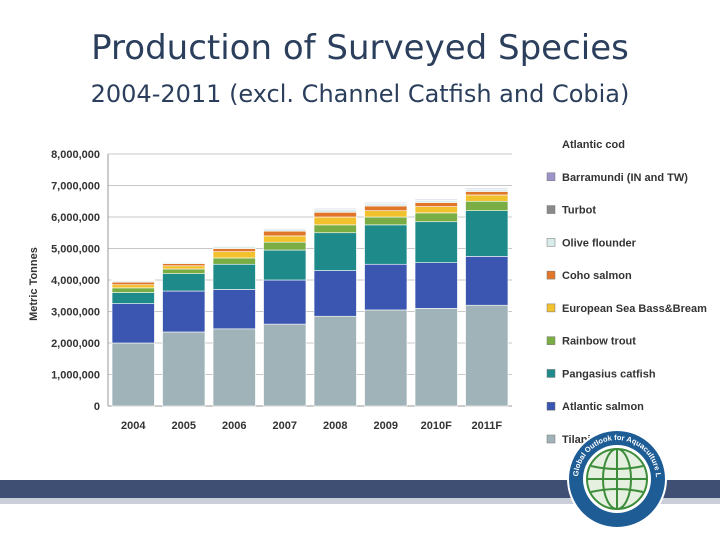  What do you see at coordinates (609, 374) in the screenshot?
I see `legend-label: Pangasius catfish` at bounding box center [609, 374].